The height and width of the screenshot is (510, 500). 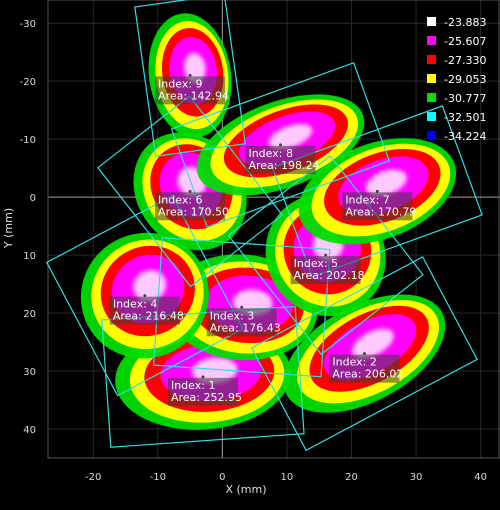 What do you see at coordinates (465, 98) in the screenshot?
I see `legend-label: -30.777` at bounding box center [465, 98].